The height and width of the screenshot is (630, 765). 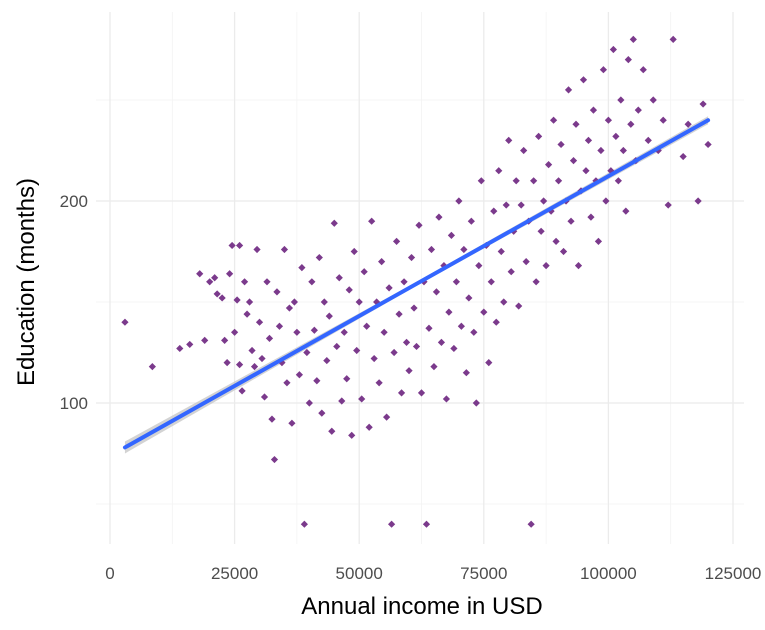 I want to click on y-tick-label: 200, so click(x=74, y=201).